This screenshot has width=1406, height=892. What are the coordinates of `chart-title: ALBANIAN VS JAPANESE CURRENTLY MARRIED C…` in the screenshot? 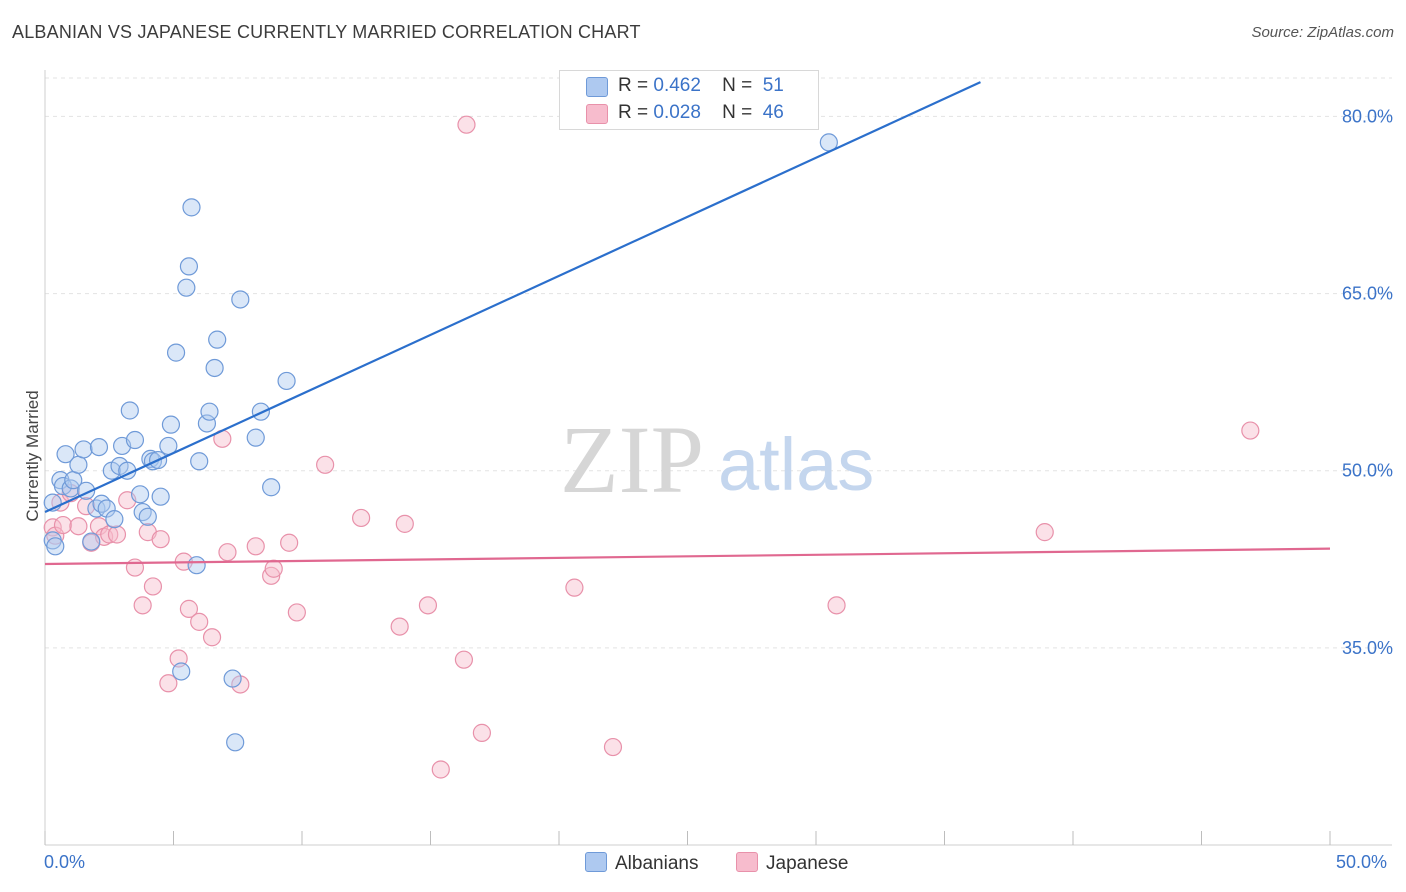 It's located at (326, 32).